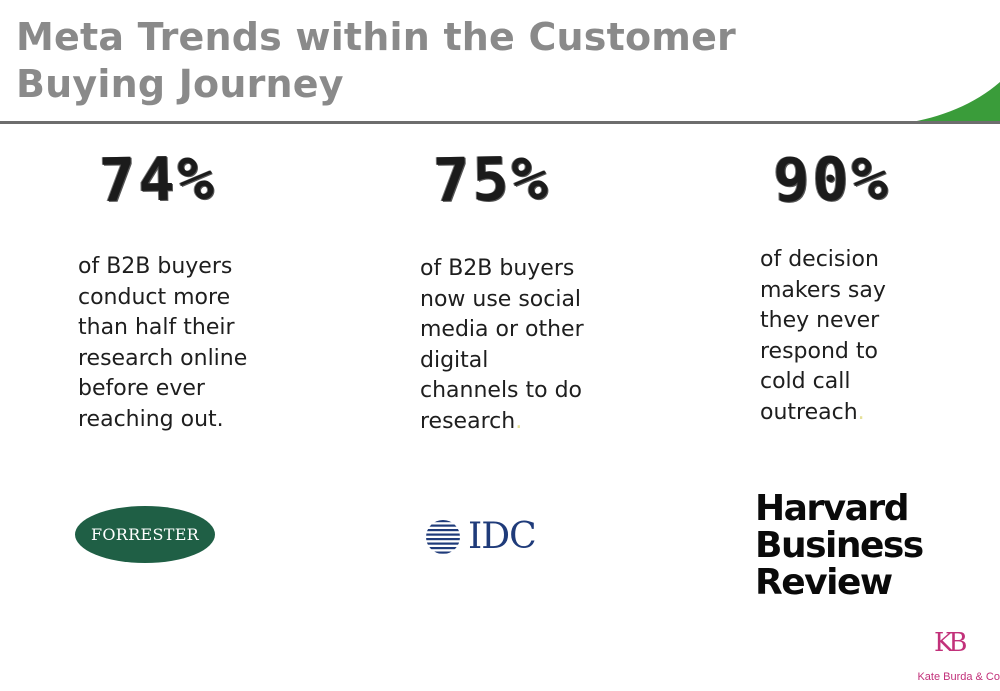 The height and width of the screenshot is (691, 1000). I want to click on forrester-logo-text: FORRESTER, so click(145, 534).